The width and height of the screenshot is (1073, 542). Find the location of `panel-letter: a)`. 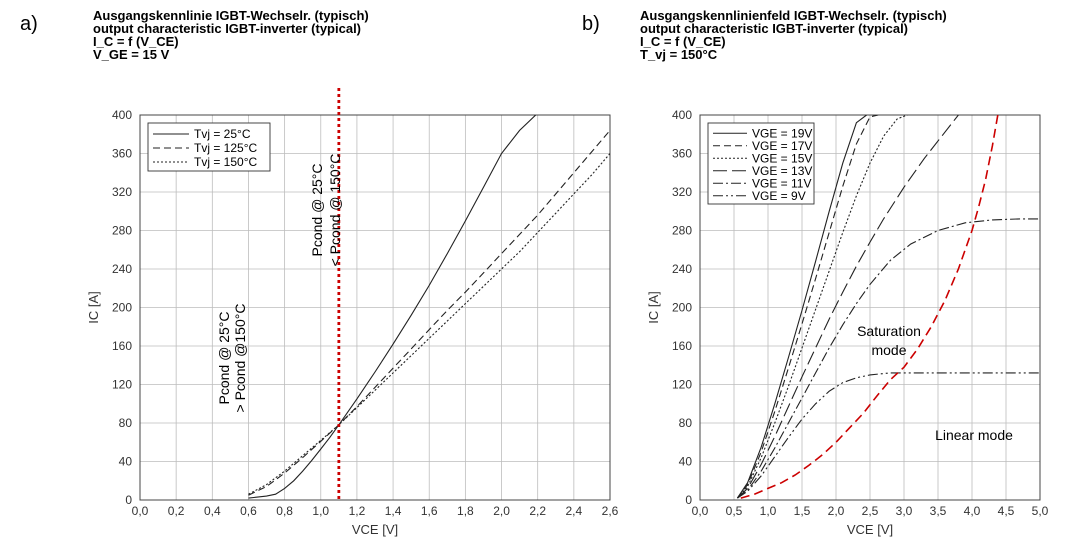

panel-letter: a) is located at coordinates (29, 24).